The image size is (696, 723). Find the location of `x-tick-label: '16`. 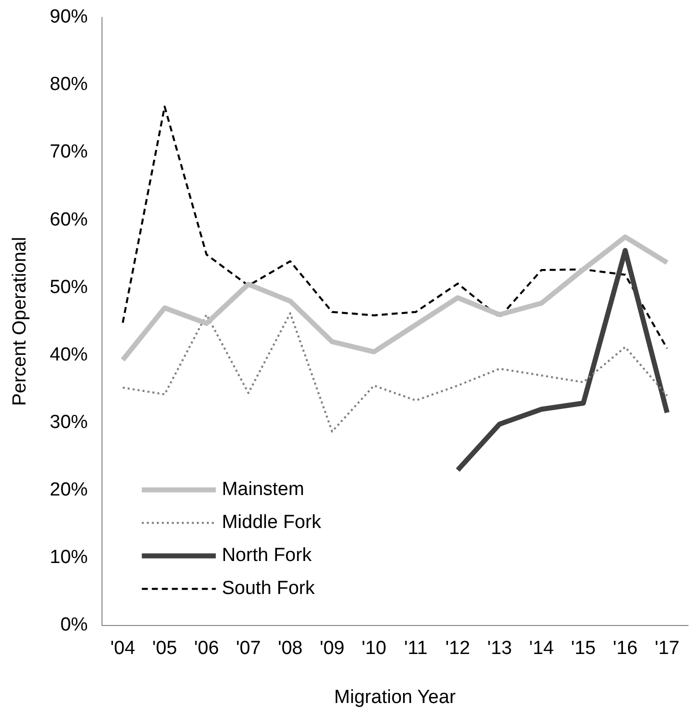

x-tick-label: '16 is located at coordinates (625, 649).